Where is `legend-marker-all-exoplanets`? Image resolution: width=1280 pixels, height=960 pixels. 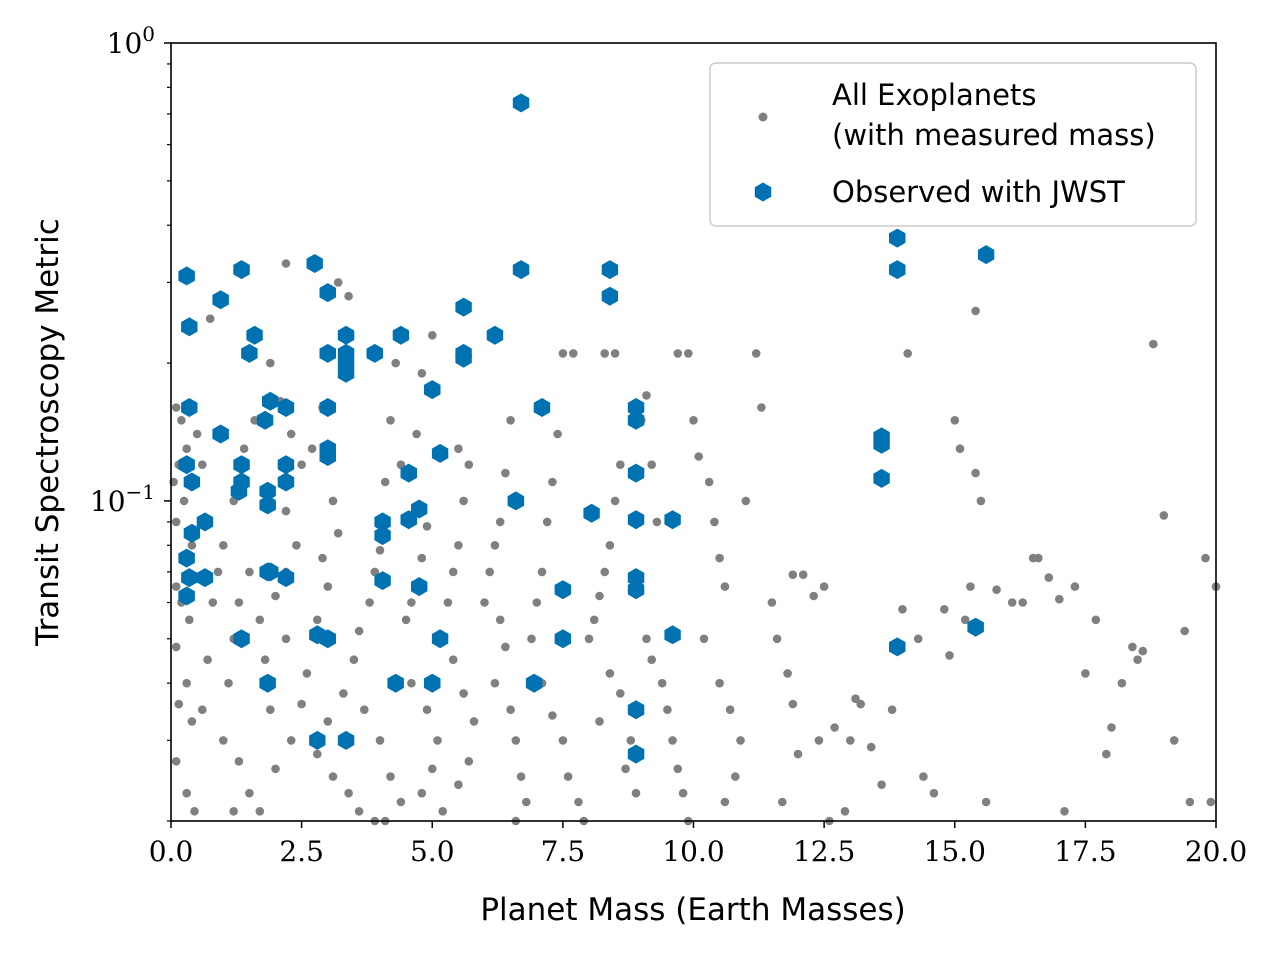
legend-marker-all-exoplanets is located at coordinates (763, 117).